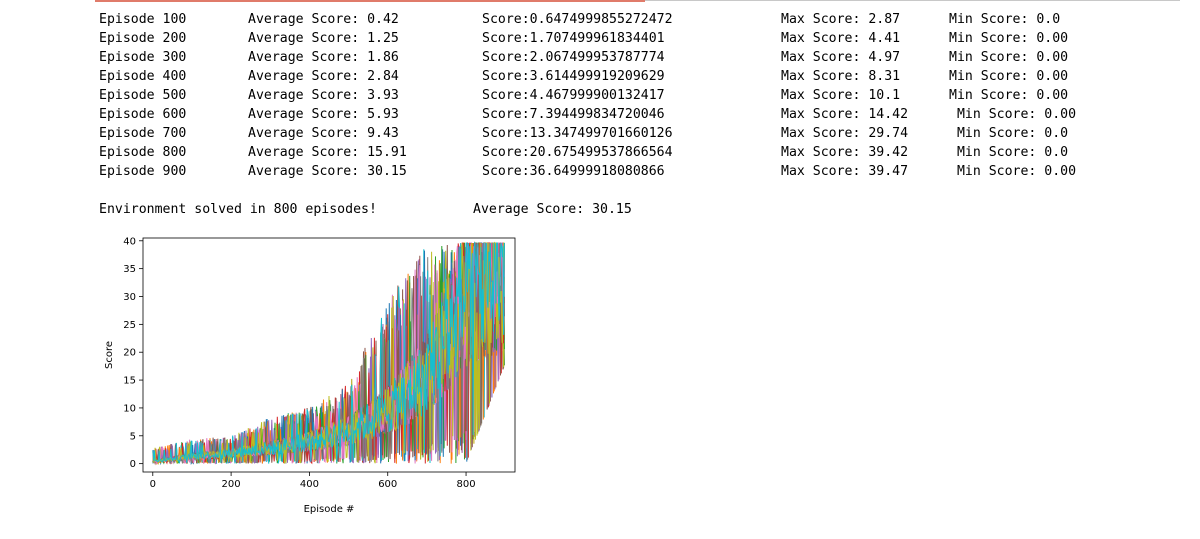 This screenshot has width=1200, height=539. I want to click on episode-label: Episode 800, so click(143, 152).